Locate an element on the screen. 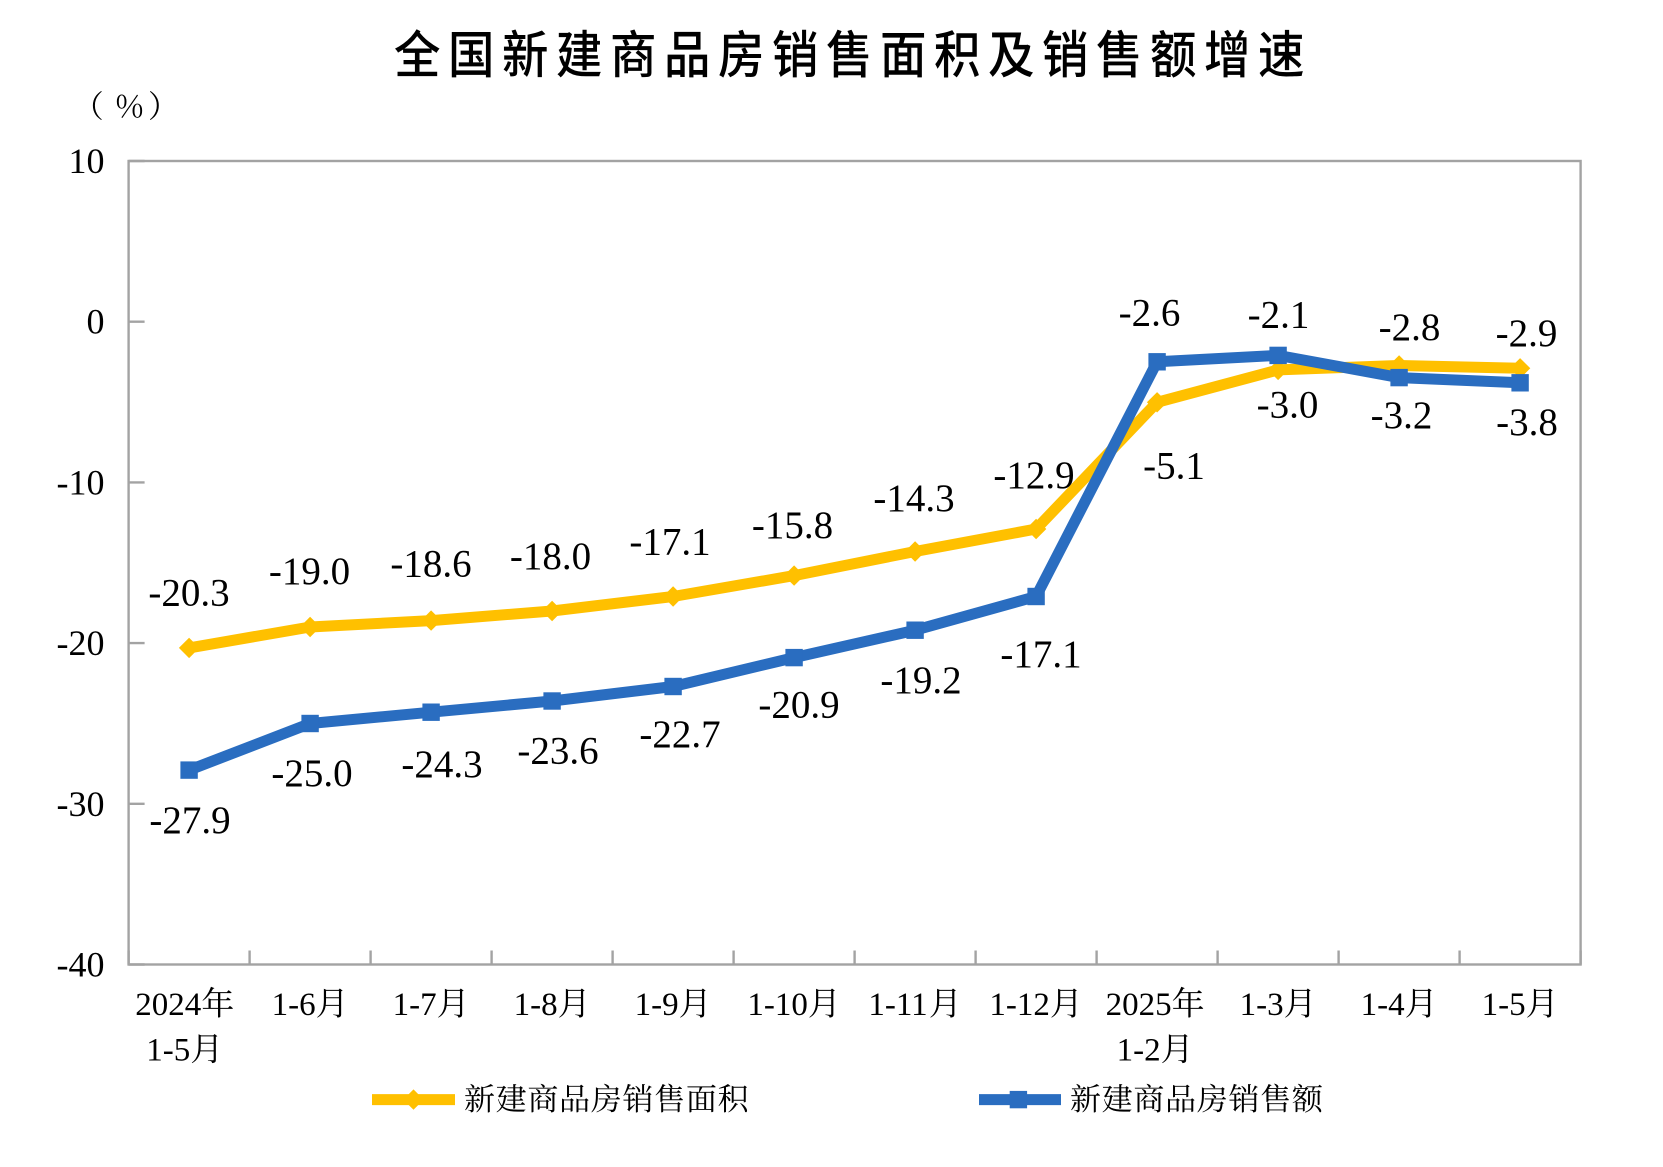  svg-text: -19.2 is located at coordinates (920, 680).